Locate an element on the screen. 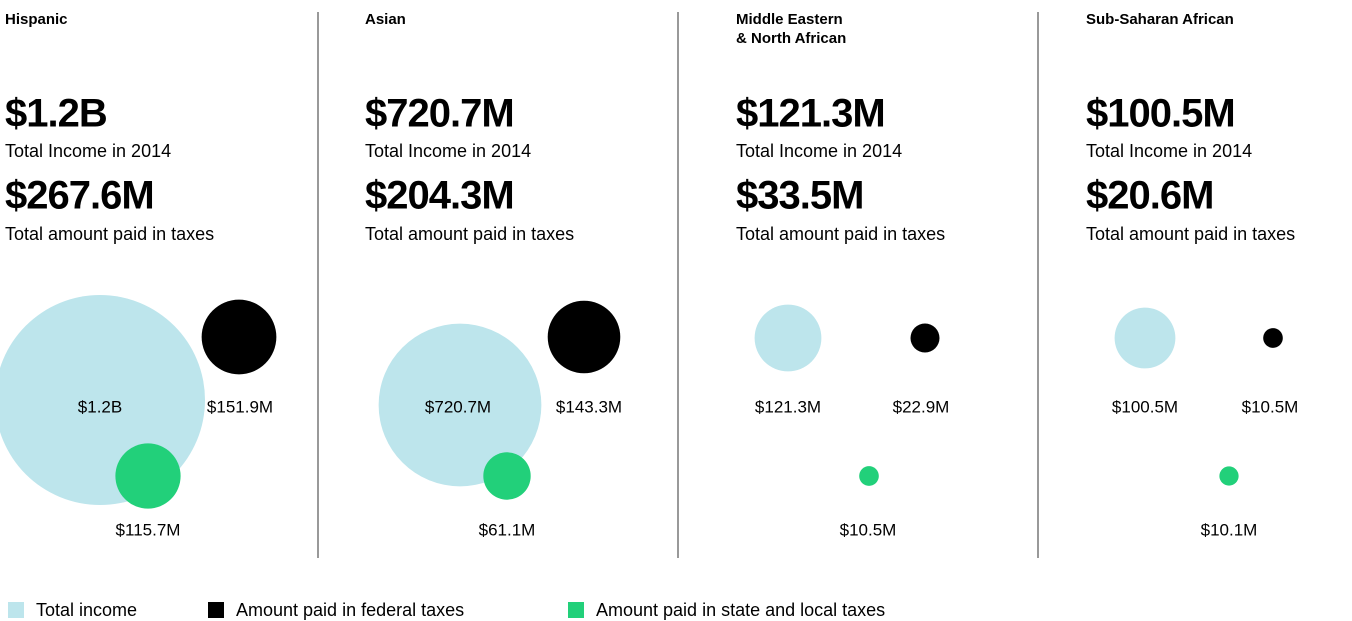 The height and width of the screenshot is (621, 1352). legend-label: Total income is located at coordinates (86, 610).